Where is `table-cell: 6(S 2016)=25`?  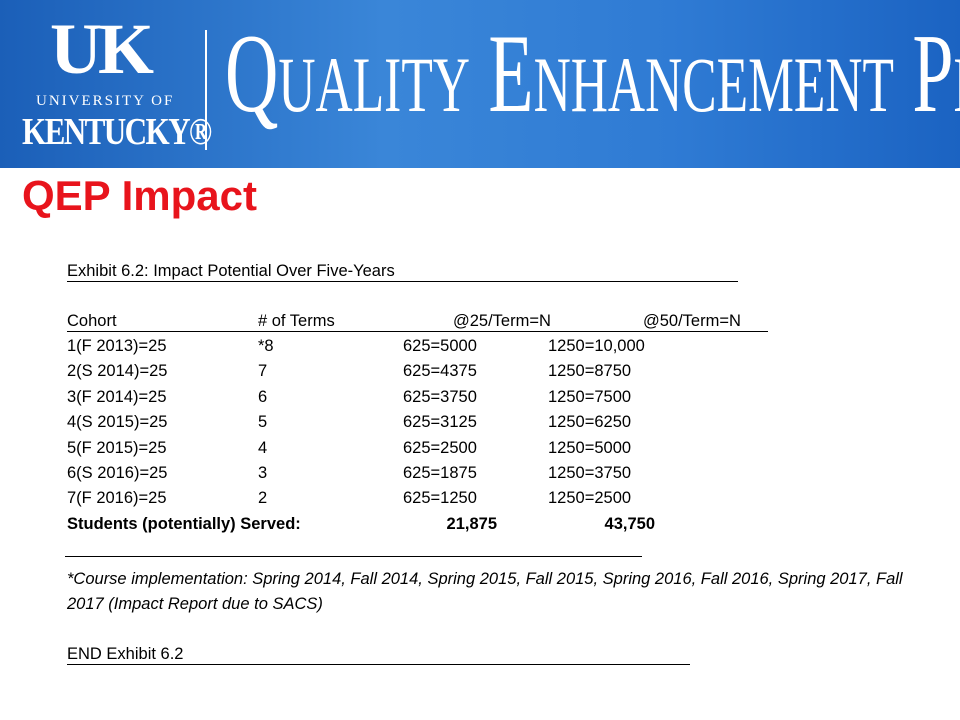 table-cell: 6(S 2016)=25 is located at coordinates (117, 473).